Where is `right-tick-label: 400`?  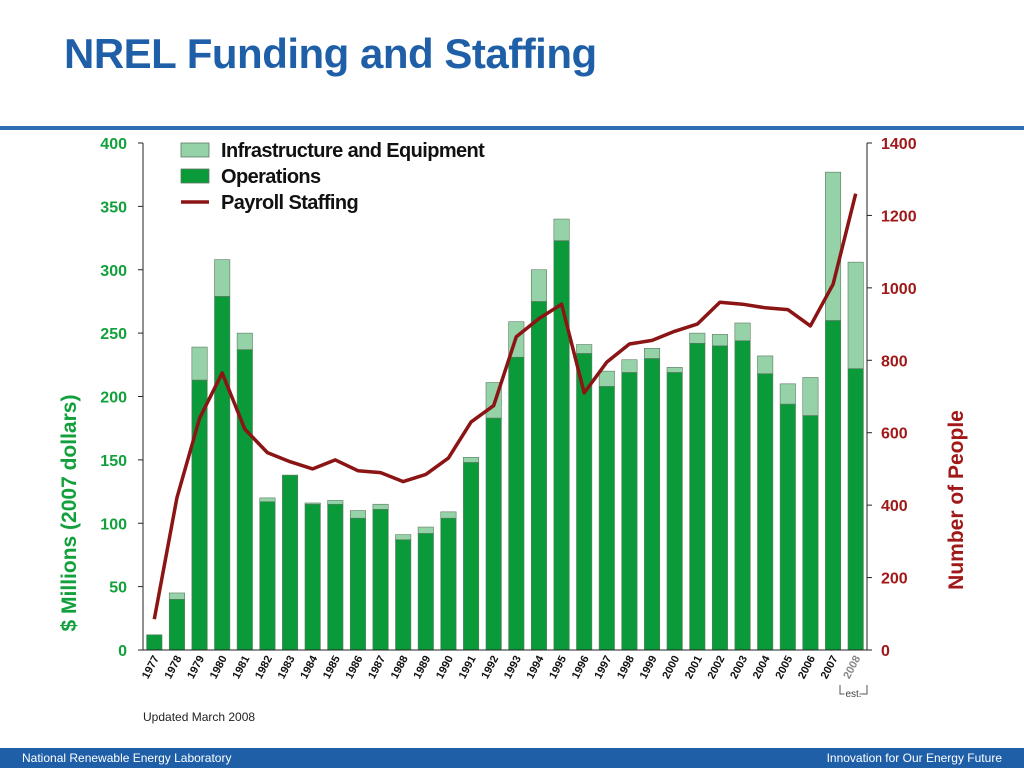 right-tick-label: 400 is located at coordinates (894, 506).